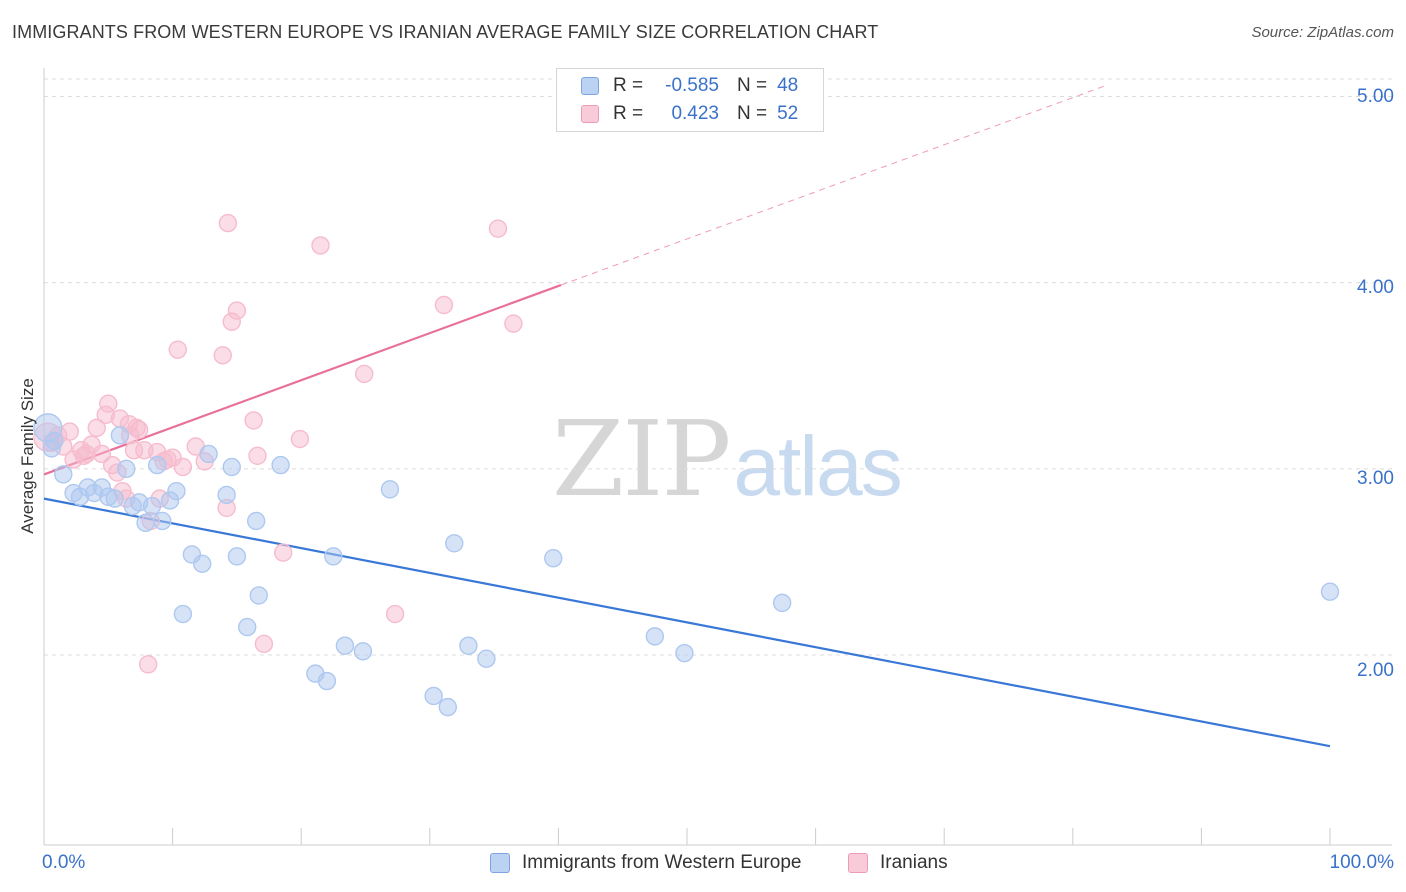 The height and width of the screenshot is (892, 1406). I want to click on series-legend-western-europe: Immigrants from Western Europe, so click(645, 863).